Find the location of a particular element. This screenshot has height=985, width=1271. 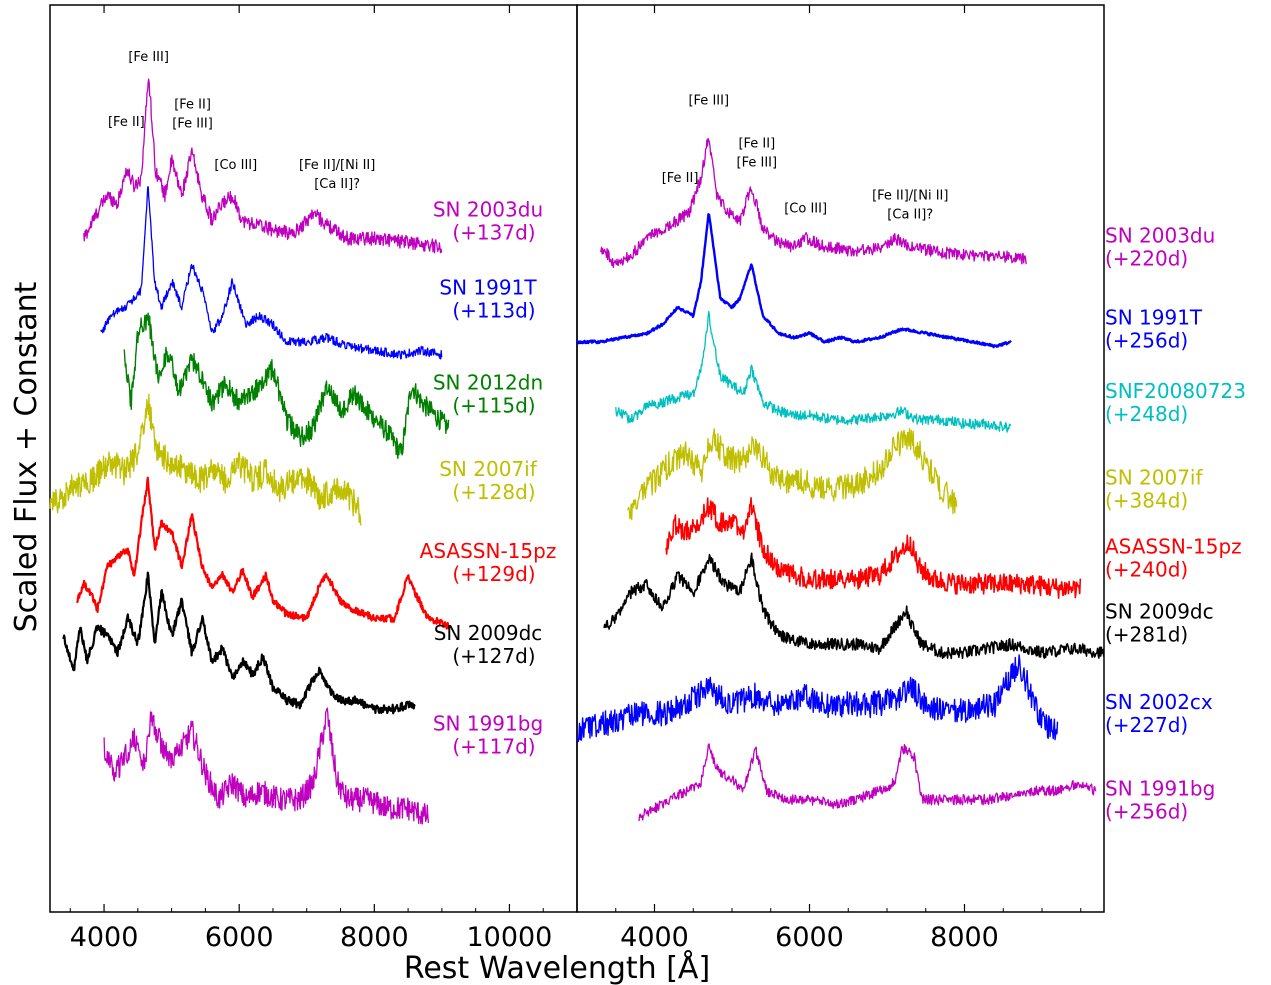

left-line-id: [Ca II]? is located at coordinates (337, 184).